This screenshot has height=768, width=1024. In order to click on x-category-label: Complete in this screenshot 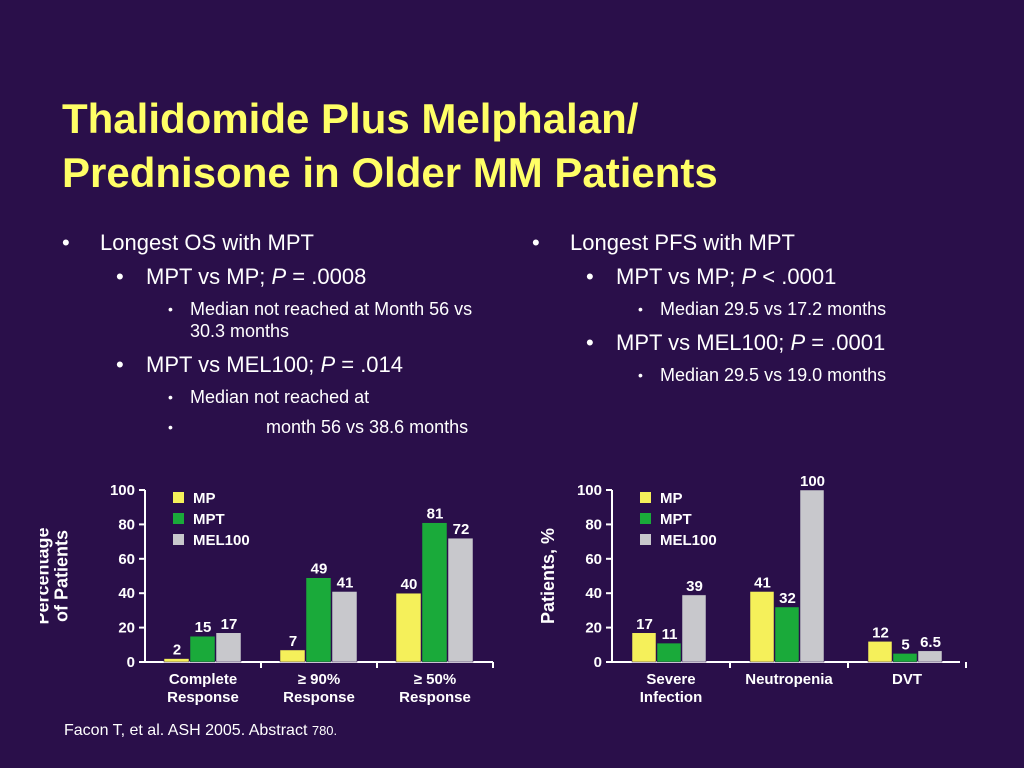, I will do `click(203, 679)`.